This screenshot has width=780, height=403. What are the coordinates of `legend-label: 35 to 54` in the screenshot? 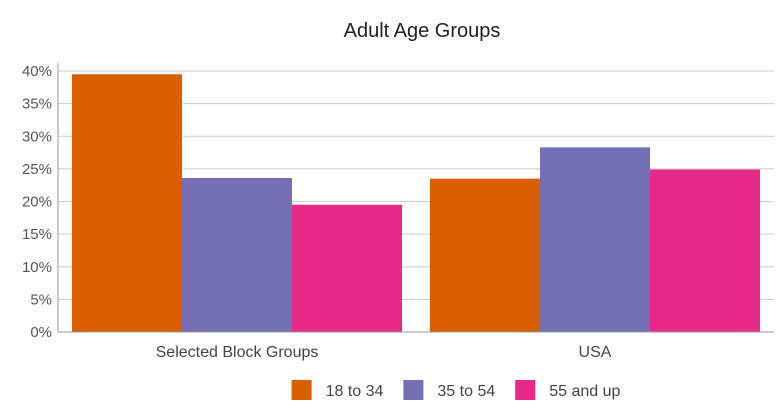 It's located at (466, 391).